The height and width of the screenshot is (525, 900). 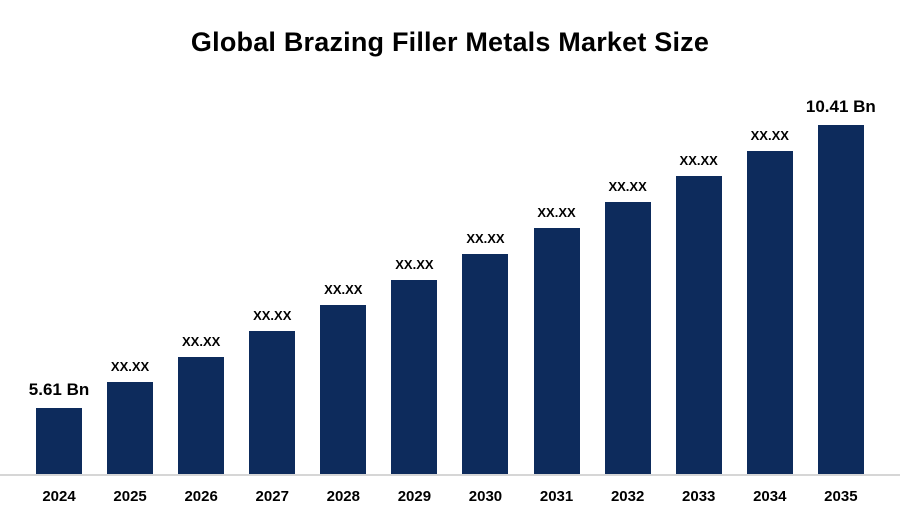 What do you see at coordinates (130, 496) in the screenshot?
I see `x-axis-label: 2025` at bounding box center [130, 496].